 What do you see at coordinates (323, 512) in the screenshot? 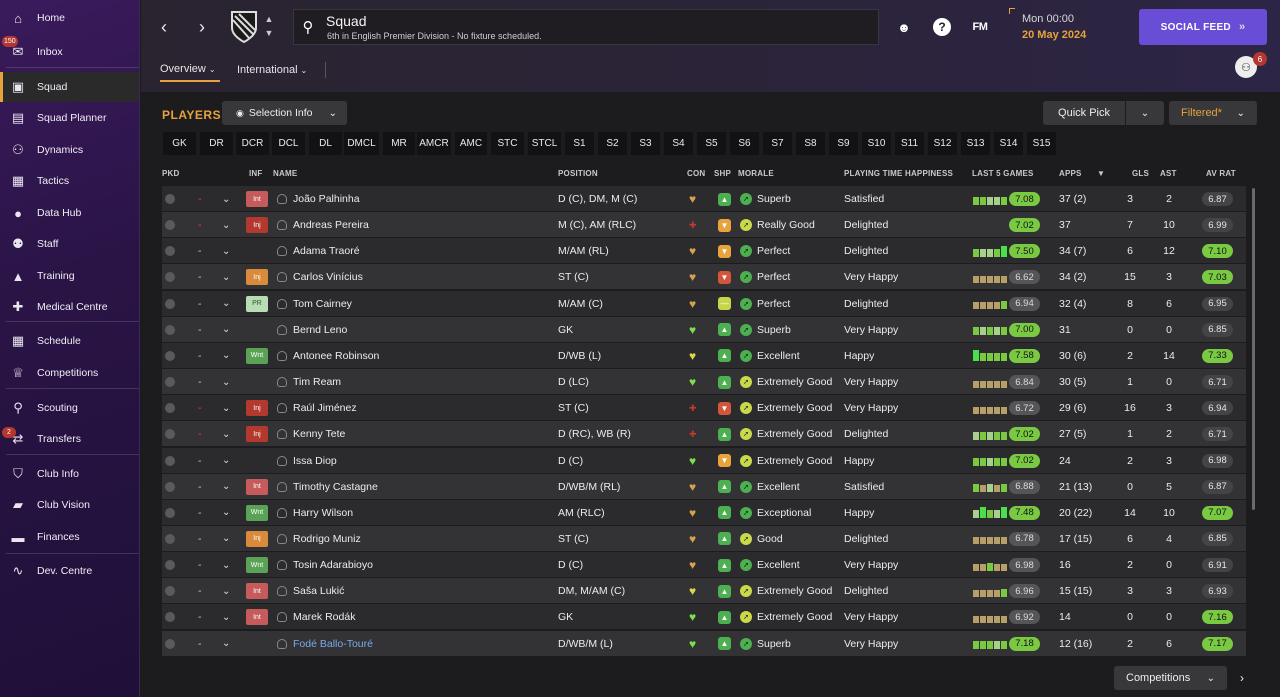
I see `player-name: Harry Wilson` at bounding box center [323, 512].